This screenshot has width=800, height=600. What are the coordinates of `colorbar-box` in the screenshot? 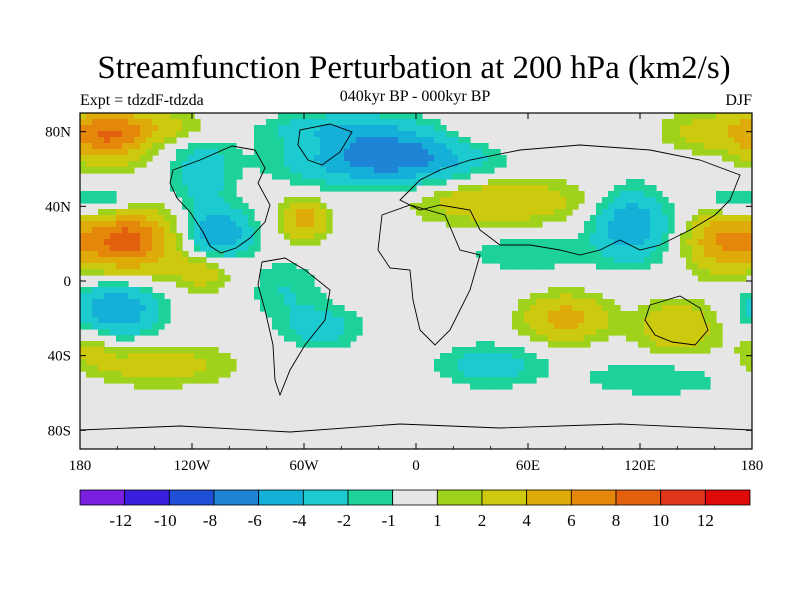 It's located at (415, 497).